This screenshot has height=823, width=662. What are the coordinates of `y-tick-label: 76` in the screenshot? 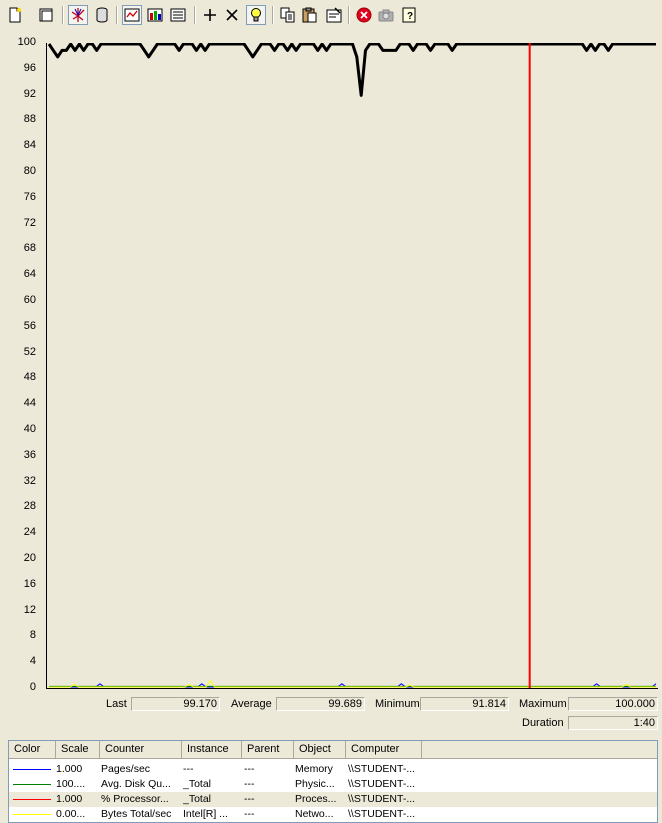 It's located at (29, 196).